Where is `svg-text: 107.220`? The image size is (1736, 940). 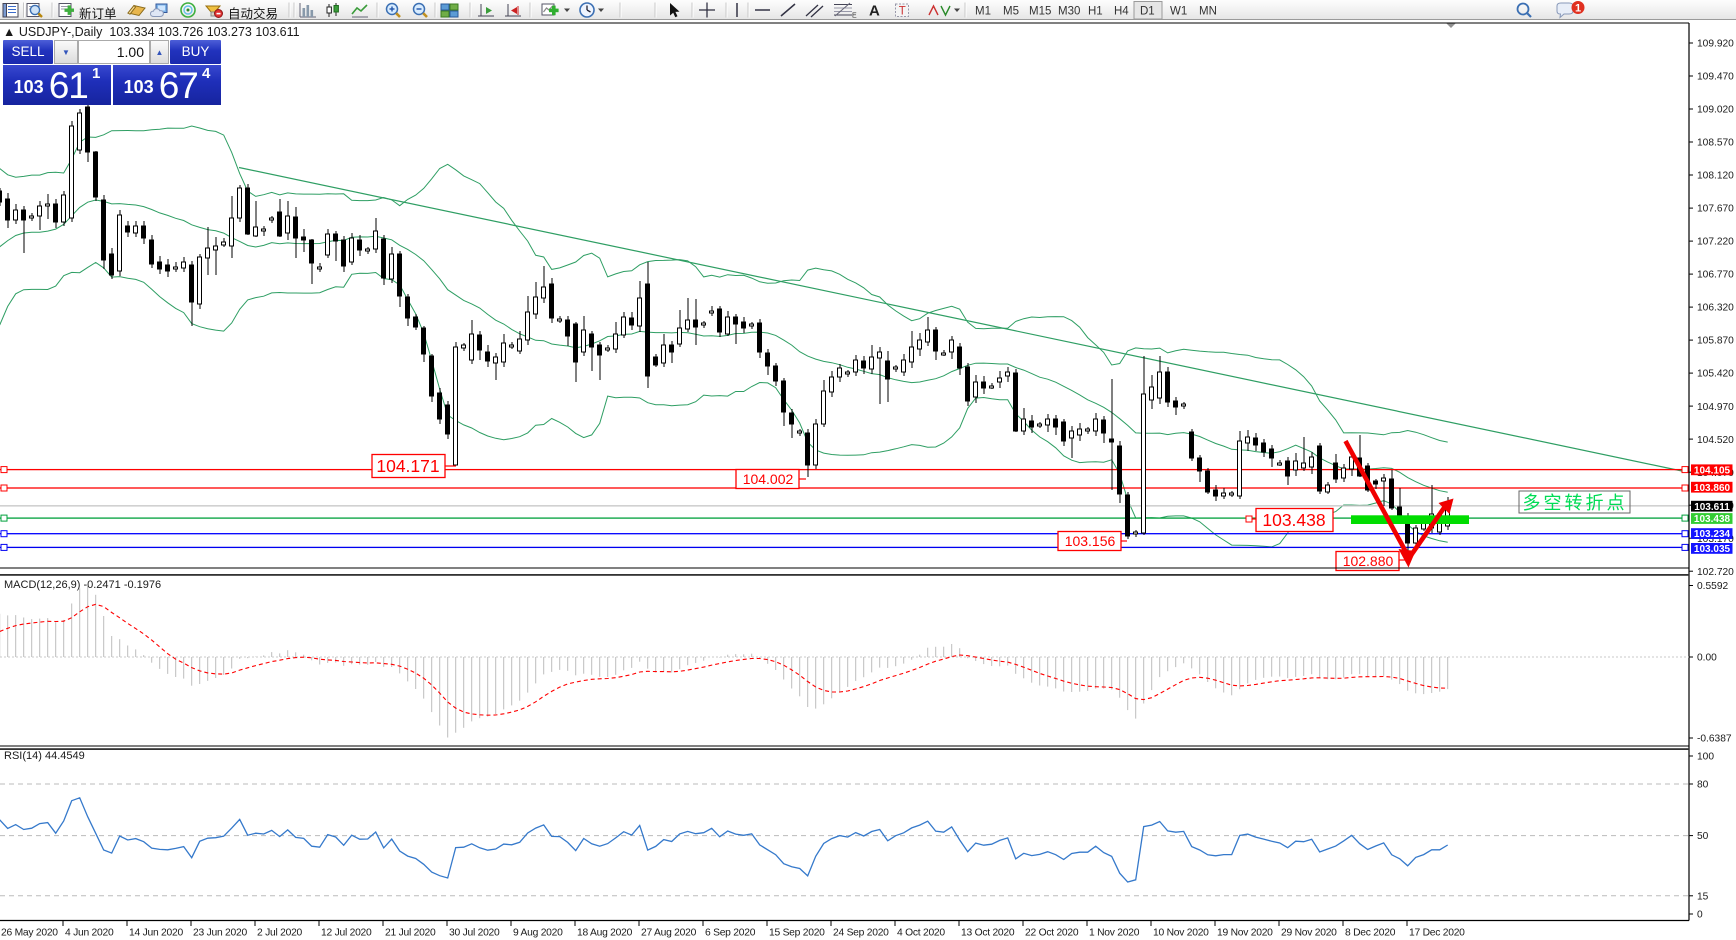 svg-text: 107.220 is located at coordinates (1715, 242).